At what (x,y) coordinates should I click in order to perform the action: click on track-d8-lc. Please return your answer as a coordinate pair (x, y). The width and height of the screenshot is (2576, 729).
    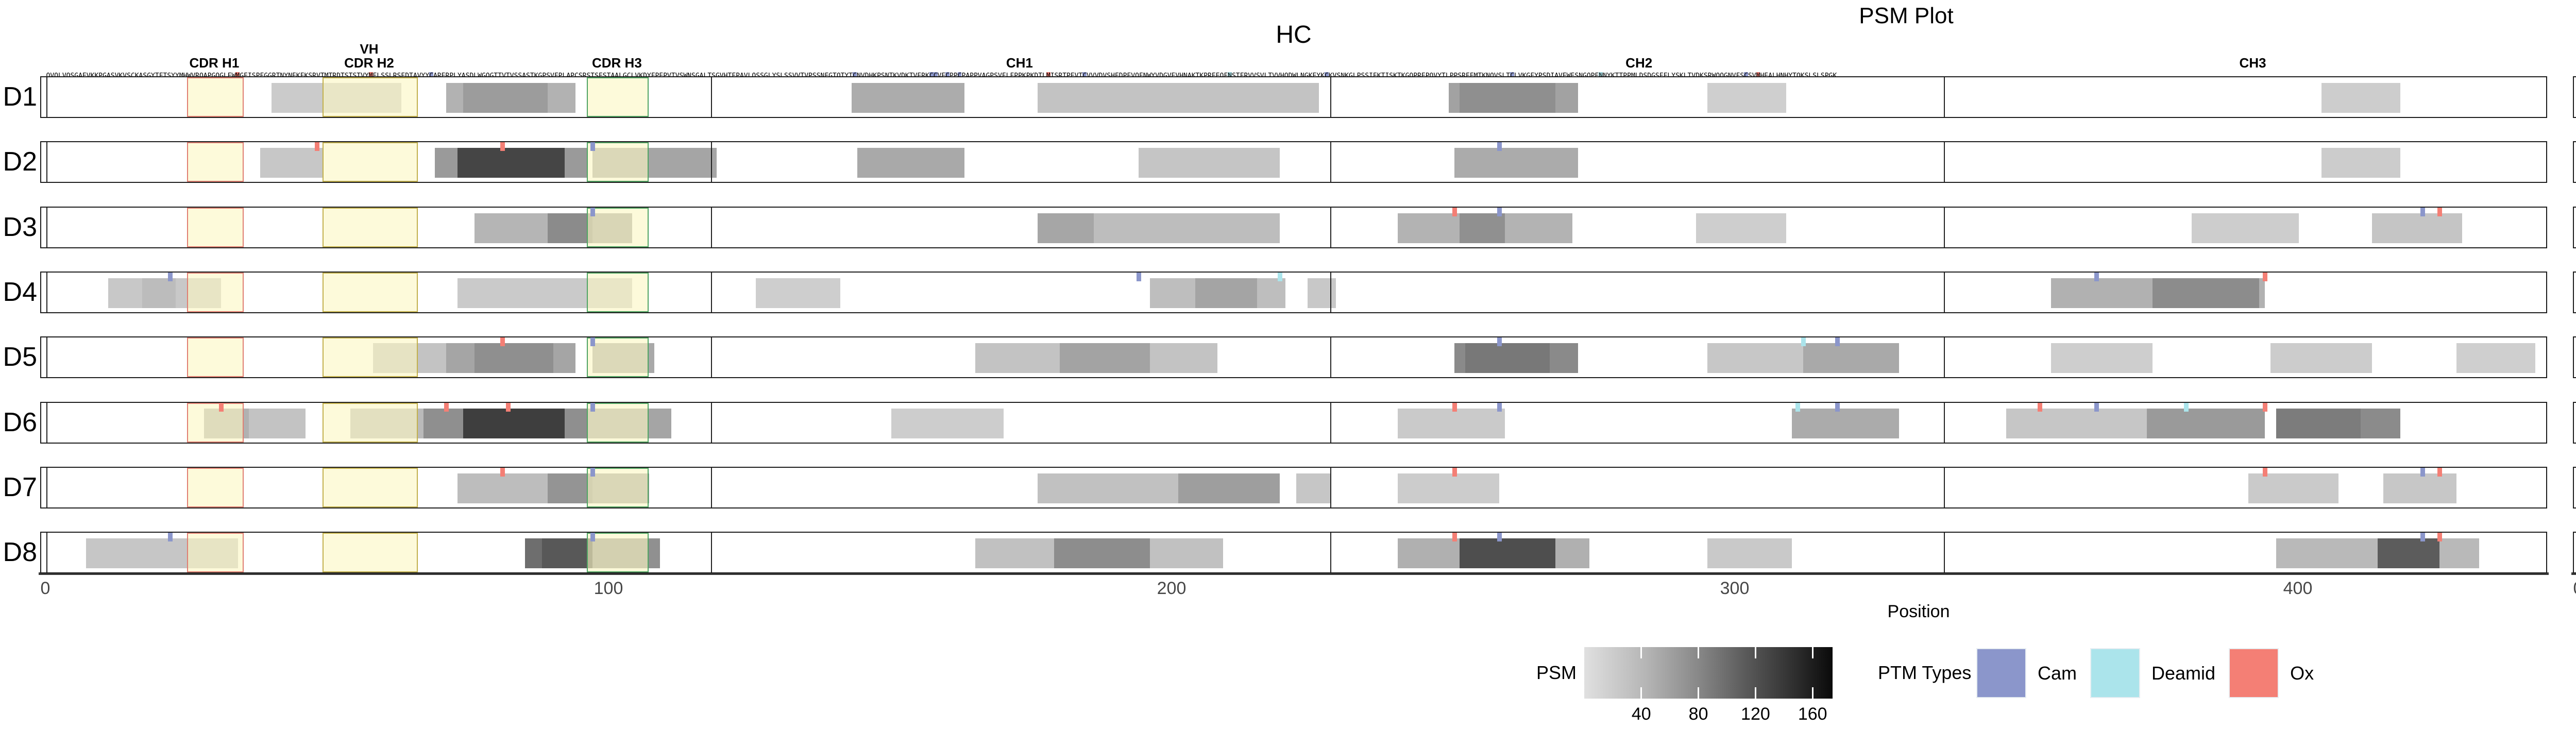
    Looking at the image, I should click on (2574, 553).